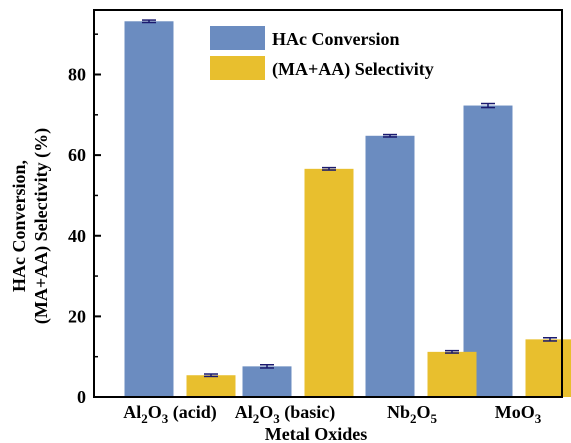  I want to click on x-tick-label-3: MoO3, so click(518, 414).